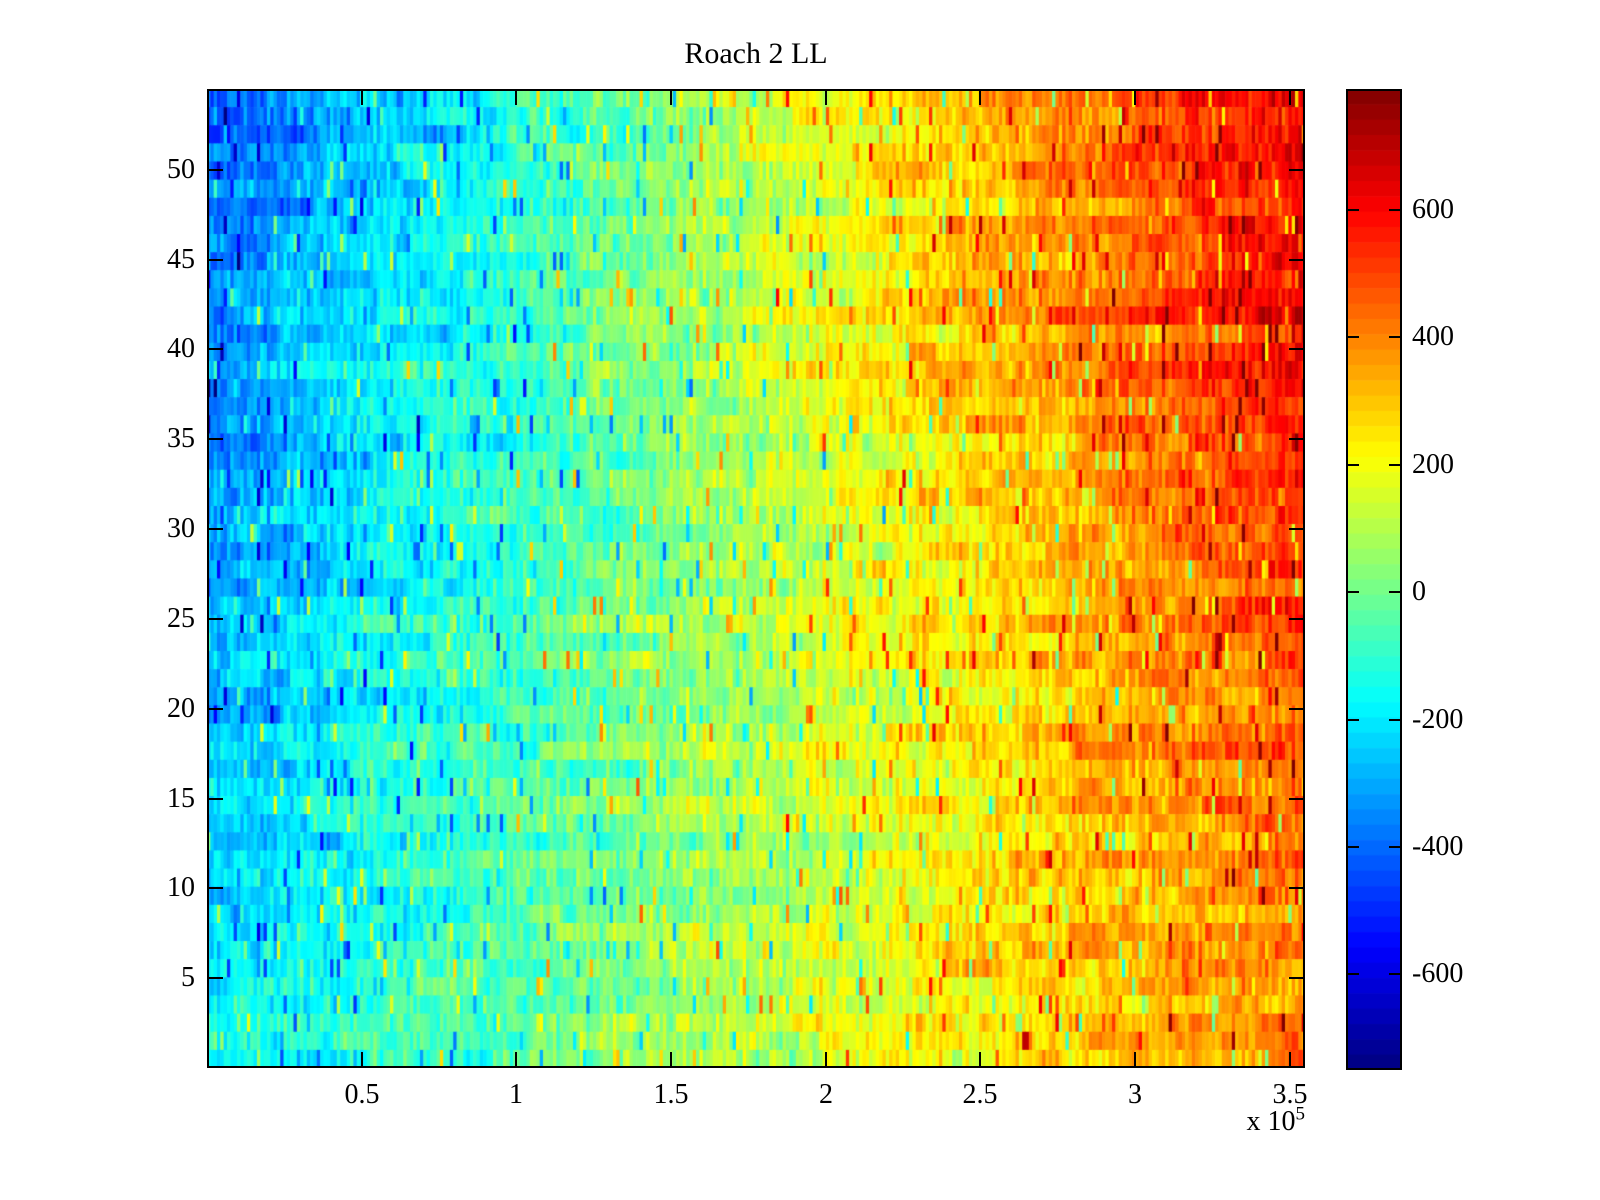 Image resolution: width=1600 pixels, height=1200 pixels. I want to click on x-tick-label: 3, so click(1135, 1094).